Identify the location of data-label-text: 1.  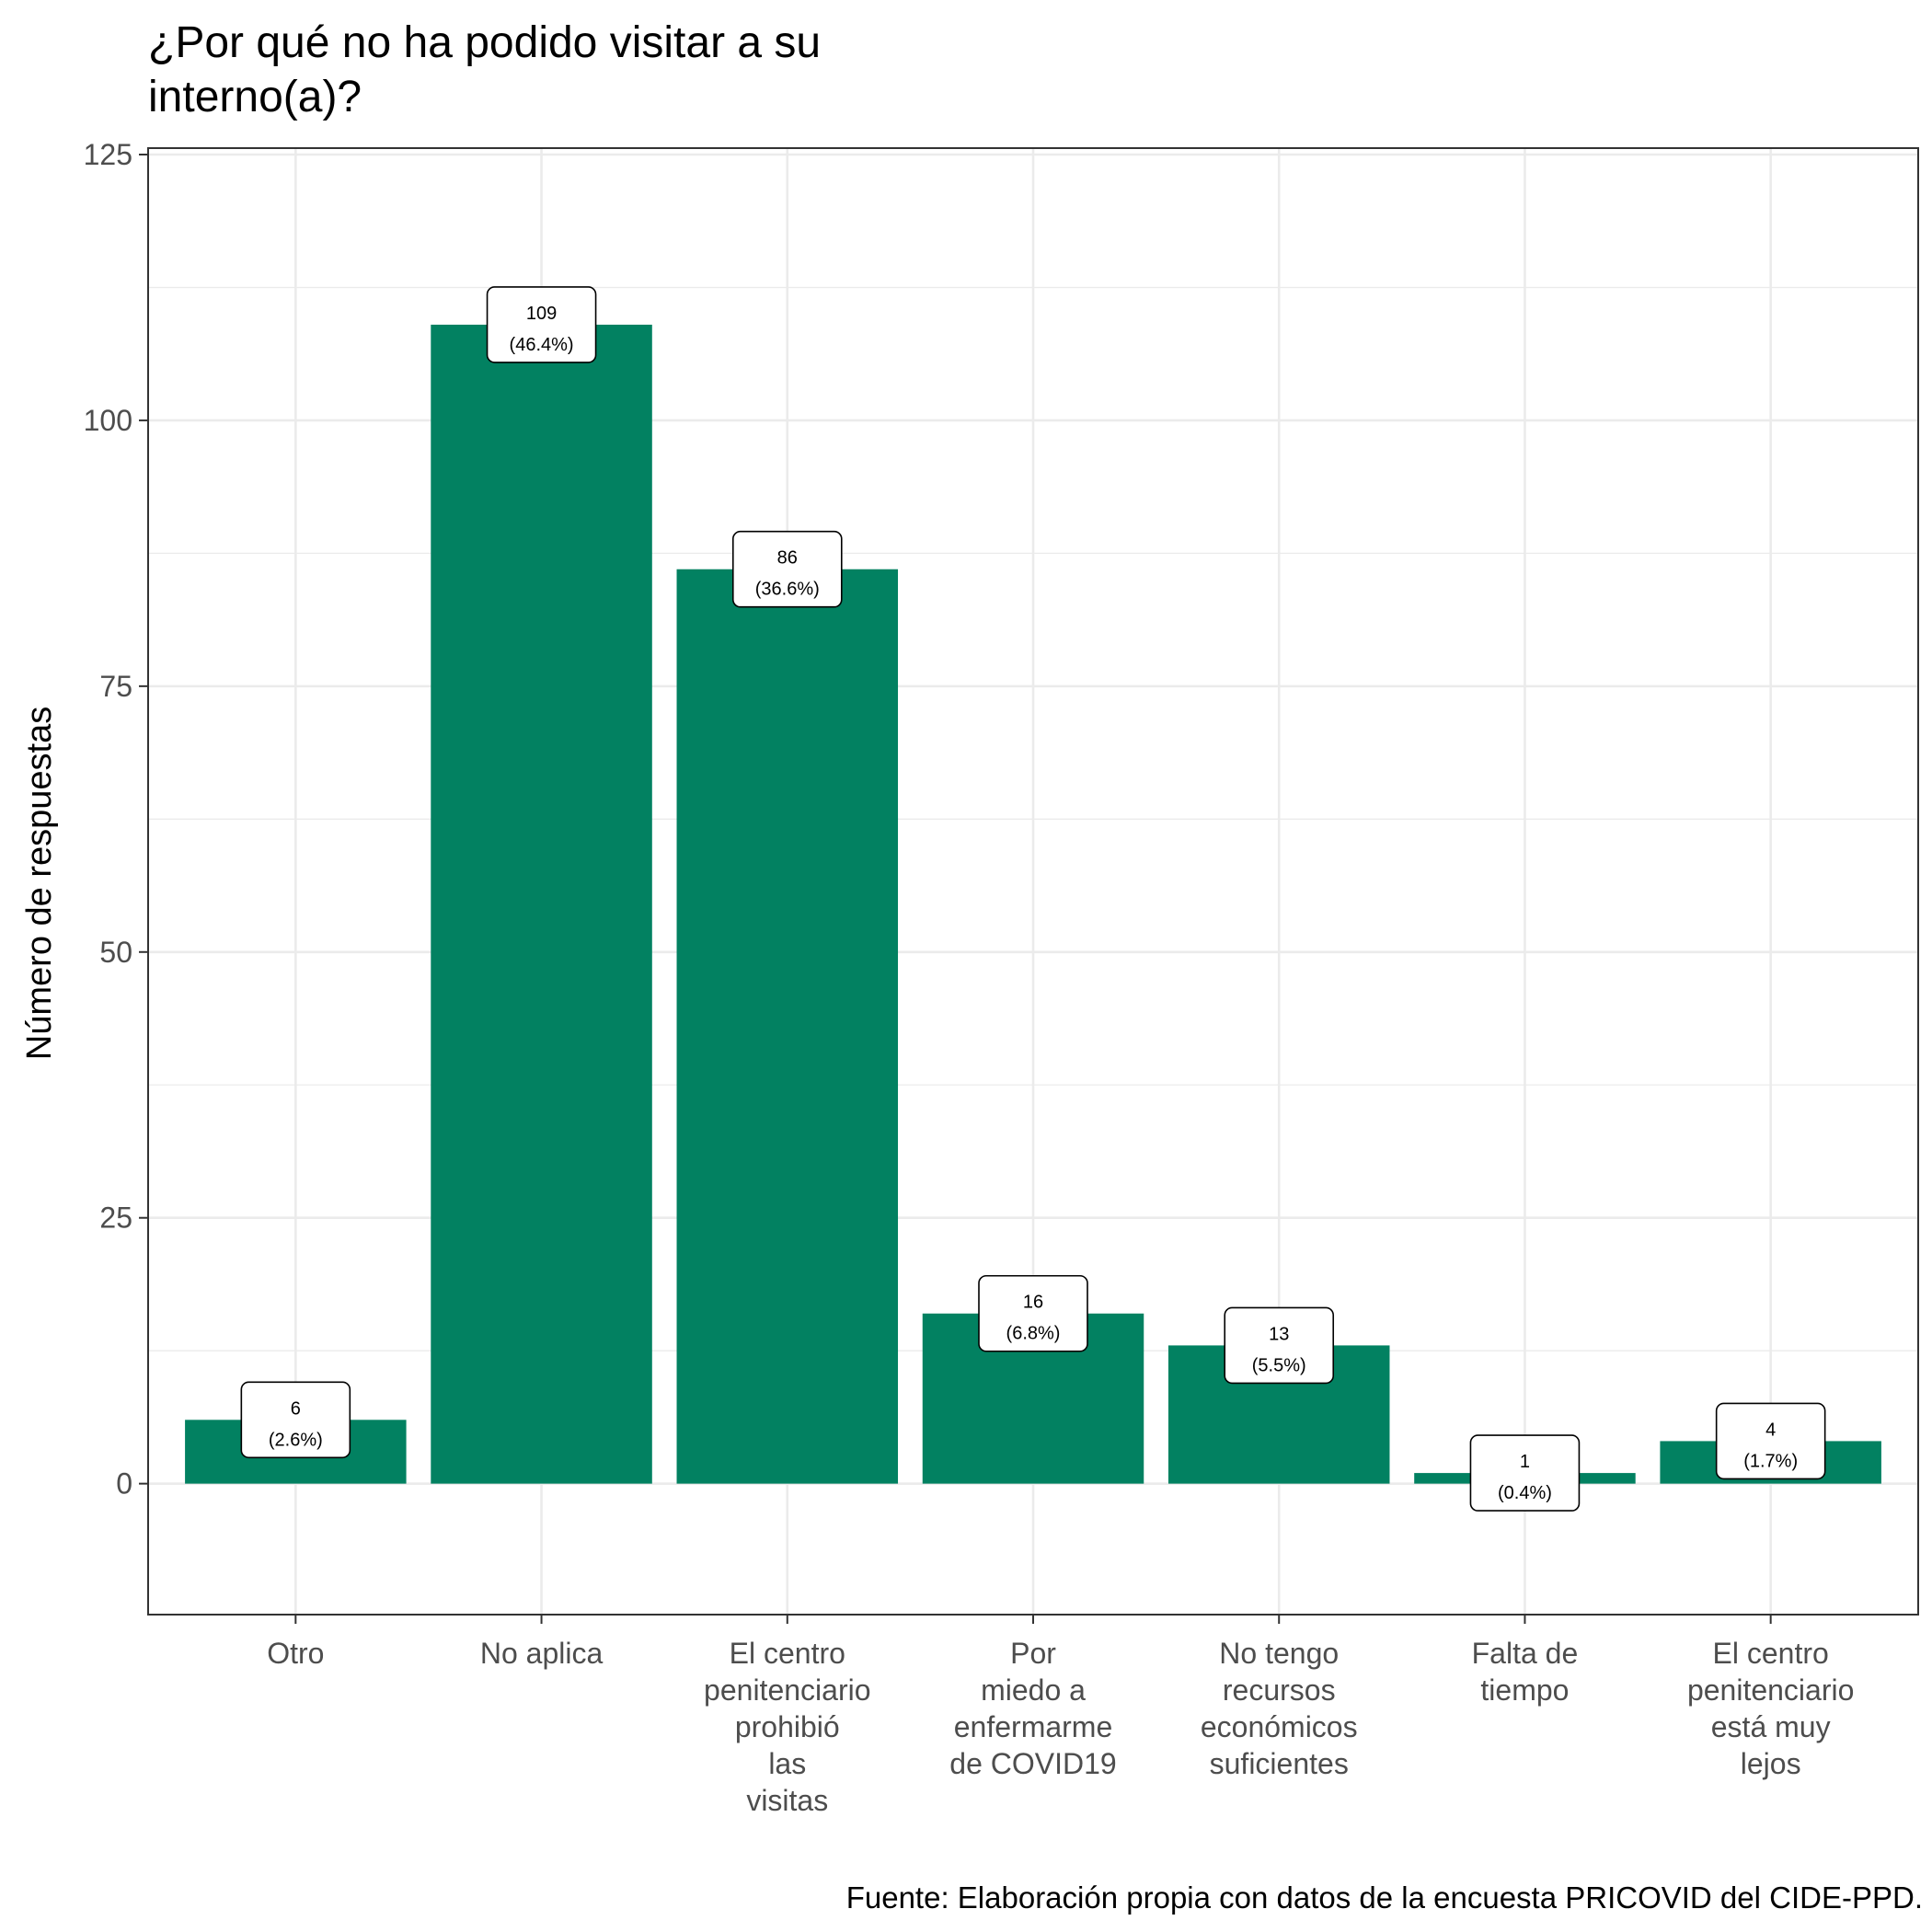
(1525, 1462).